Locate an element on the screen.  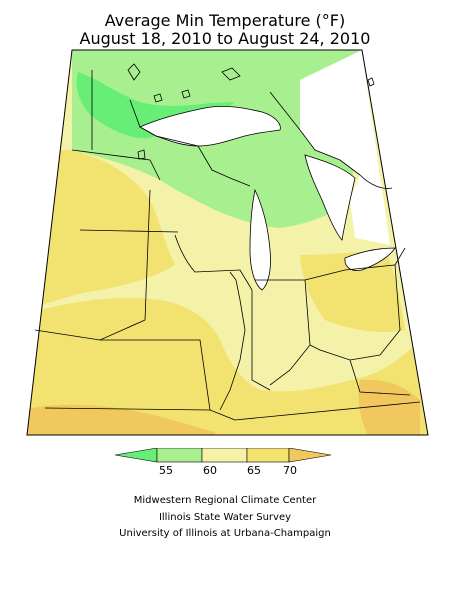
temperature-legend: 55 60 65 70 is located at coordinates (223, 462).